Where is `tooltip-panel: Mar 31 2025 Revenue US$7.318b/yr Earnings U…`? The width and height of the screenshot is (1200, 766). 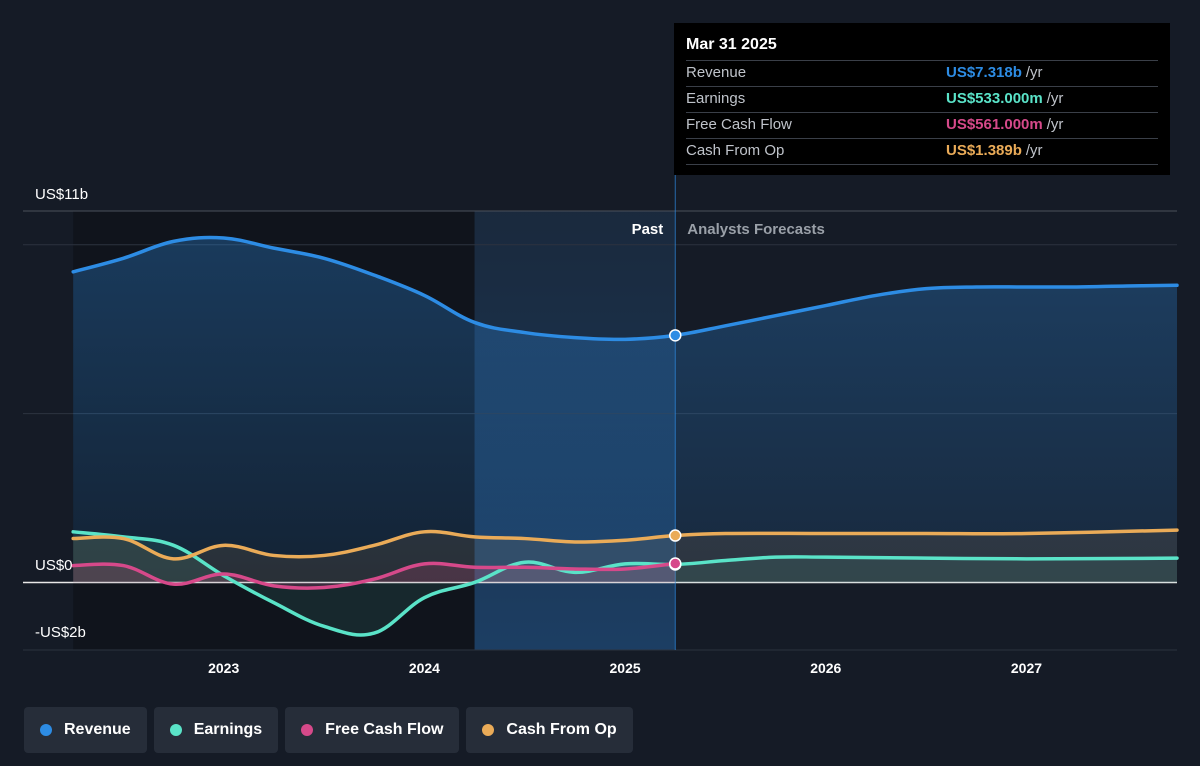
tooltip-panel: Mar 31 2025 Revenue US$7.318b/yr Earnings U… is located at coordinates (922, 99).